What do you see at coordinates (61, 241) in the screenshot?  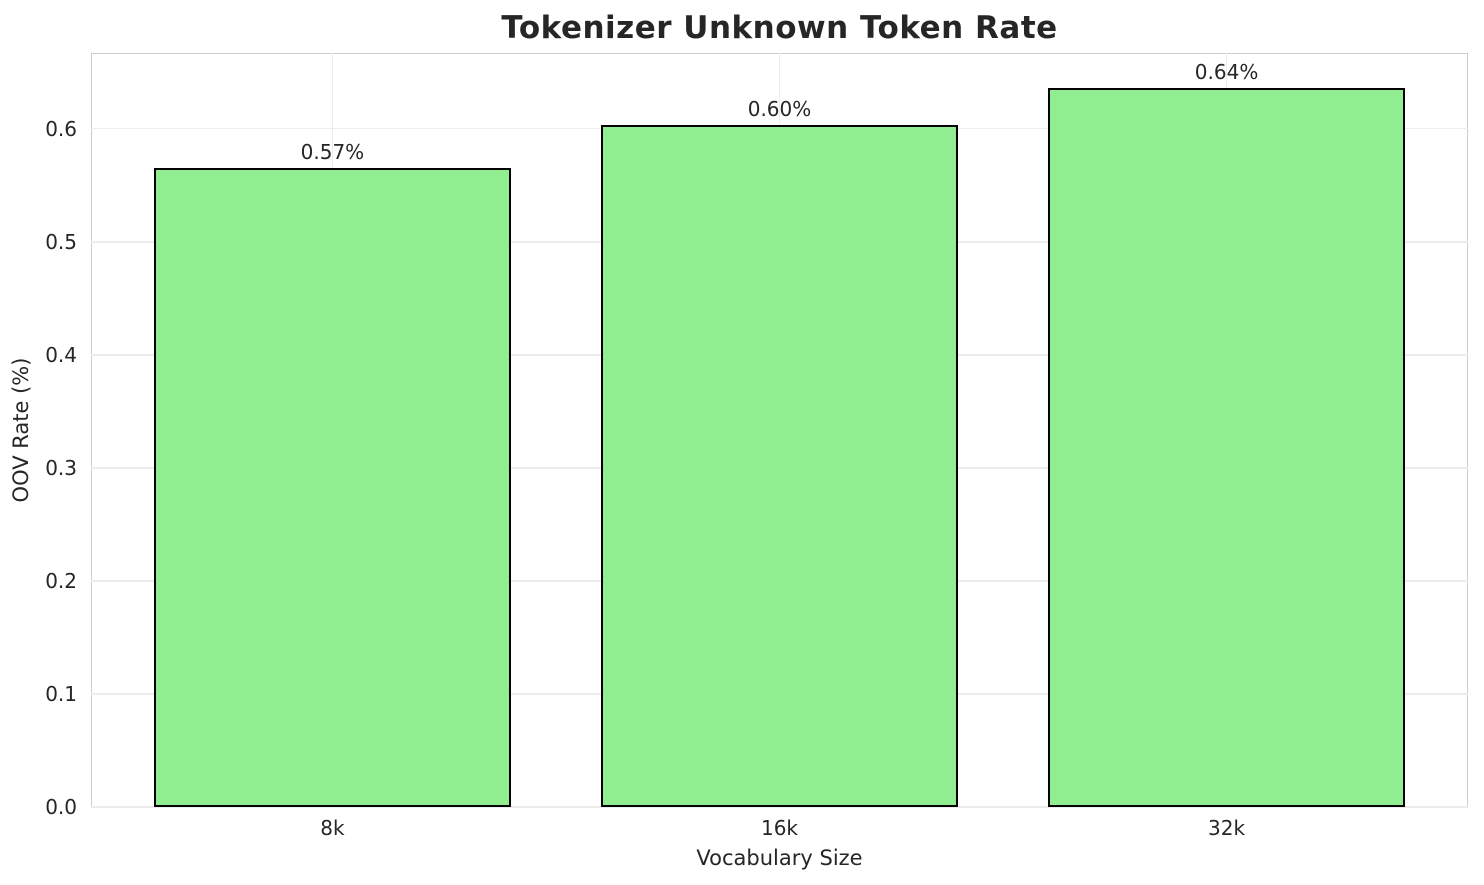 I see `y-tick-label: 0.5` at bounding box center [61, 241].